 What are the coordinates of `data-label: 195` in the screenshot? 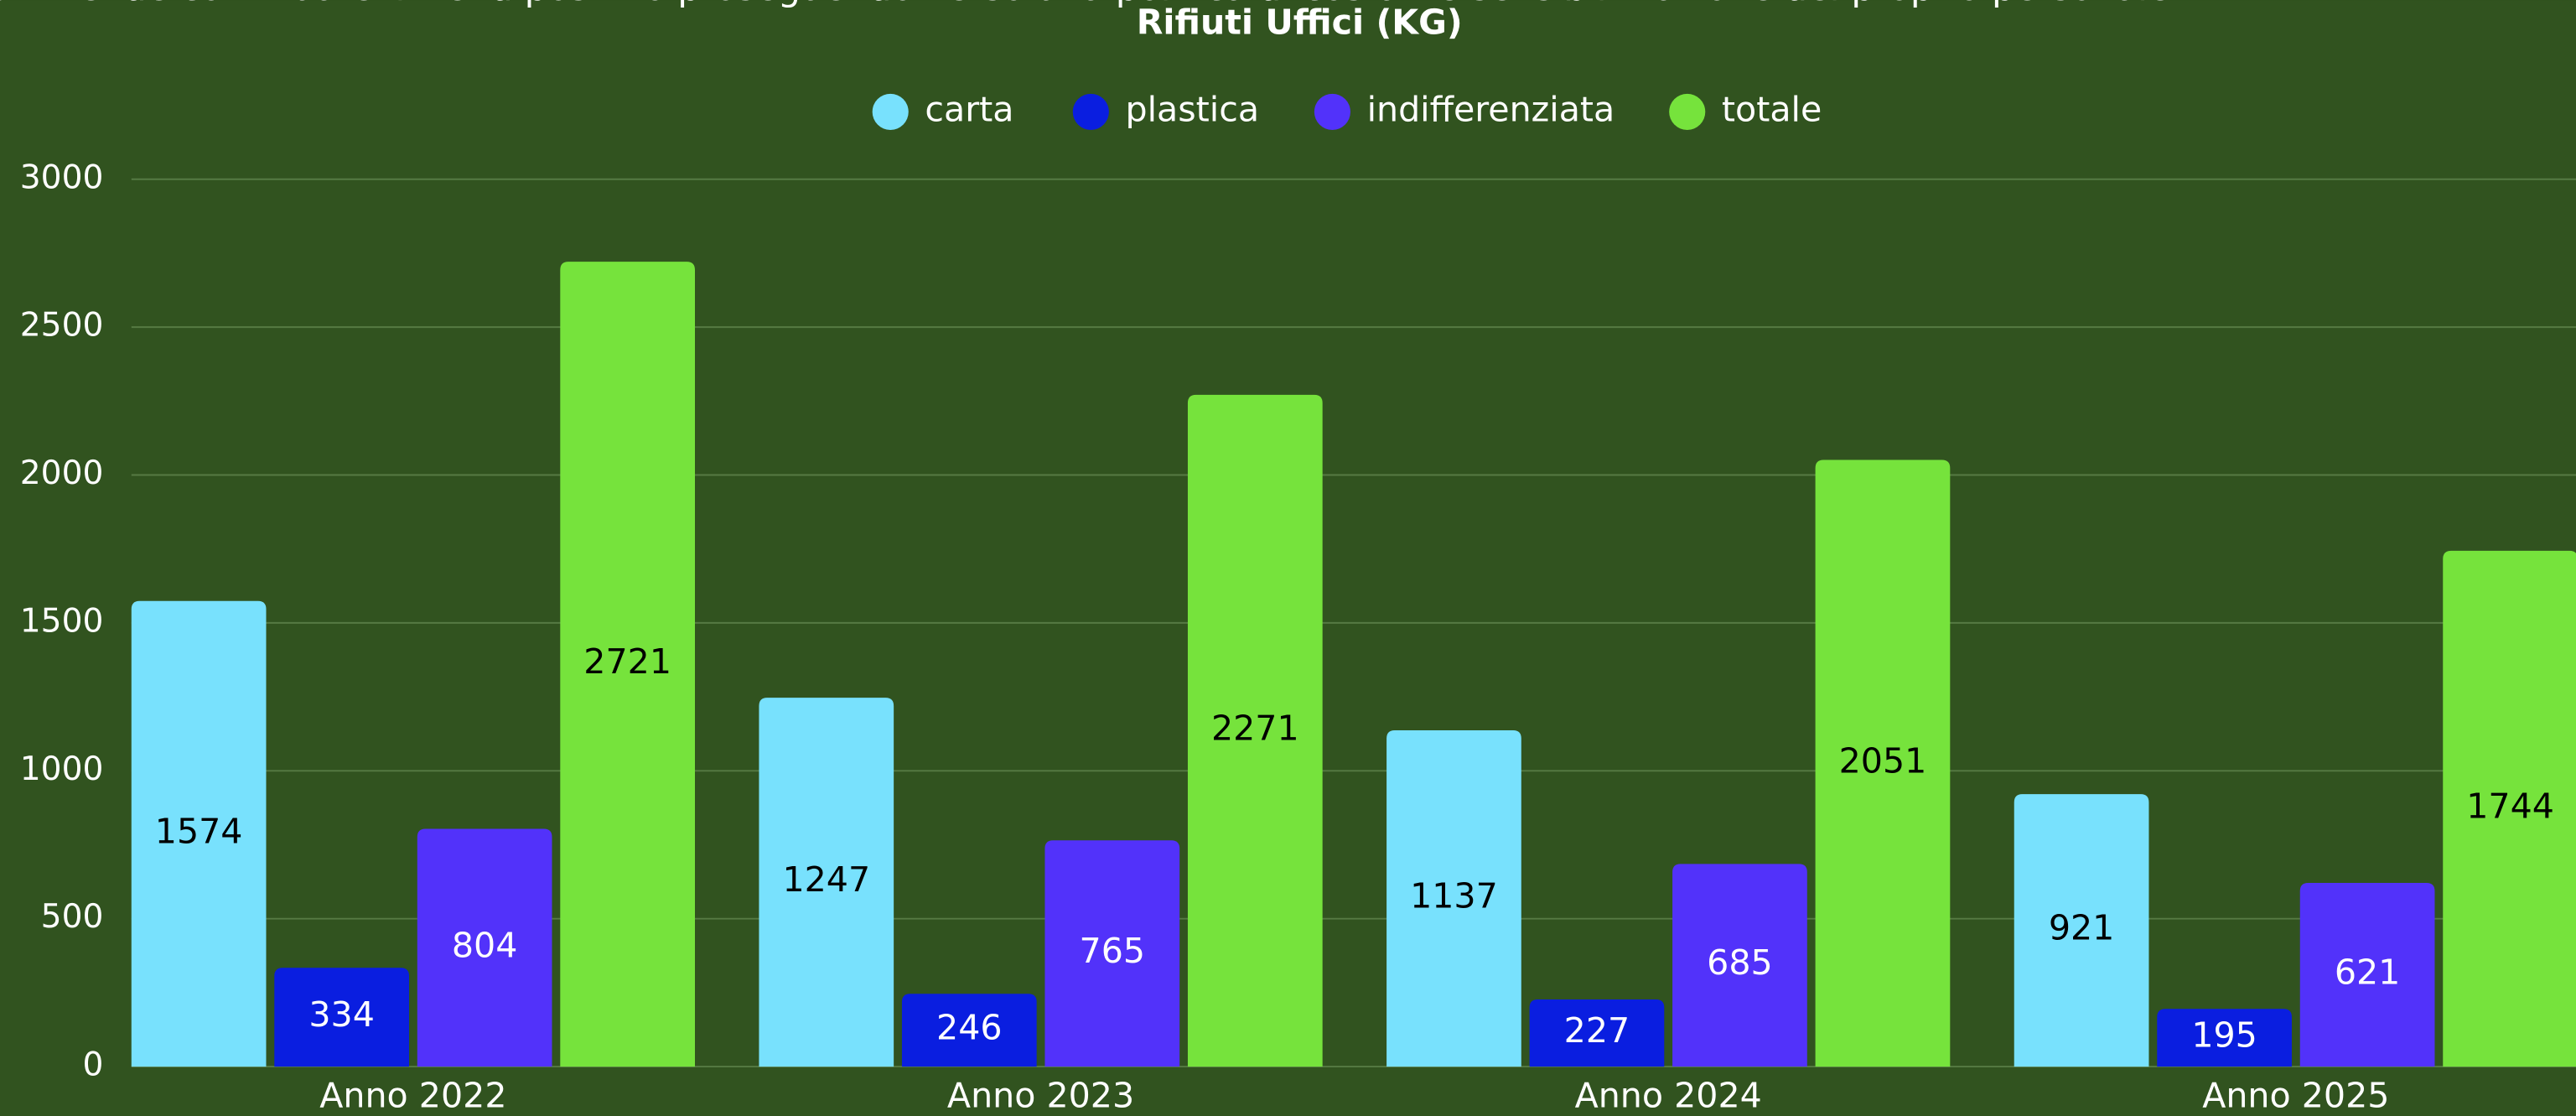 It's located at (2224, 1035).